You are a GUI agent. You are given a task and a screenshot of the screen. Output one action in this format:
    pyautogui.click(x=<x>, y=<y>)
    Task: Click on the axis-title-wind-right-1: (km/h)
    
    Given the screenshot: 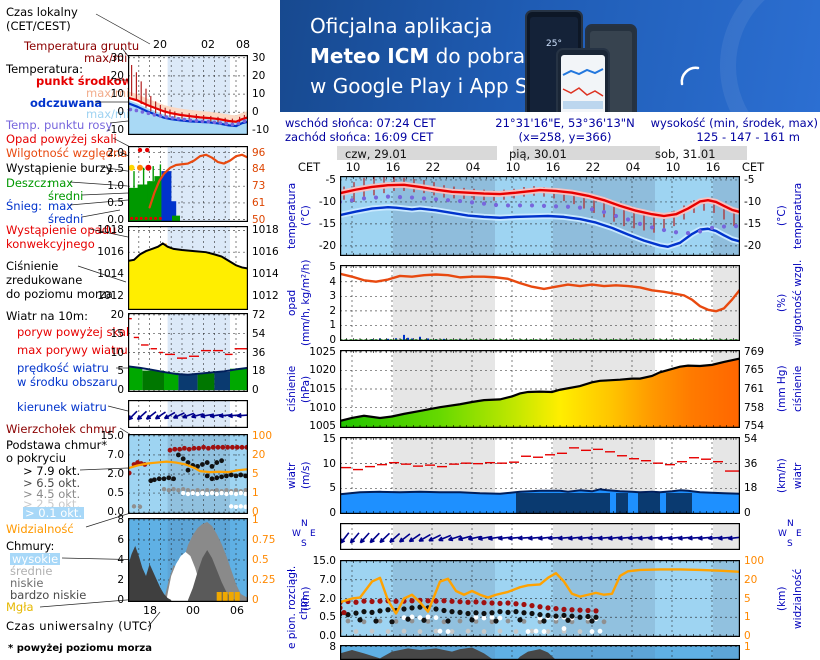 What is the action you would take?
    pyautogui.click(x=782, y=475)
    